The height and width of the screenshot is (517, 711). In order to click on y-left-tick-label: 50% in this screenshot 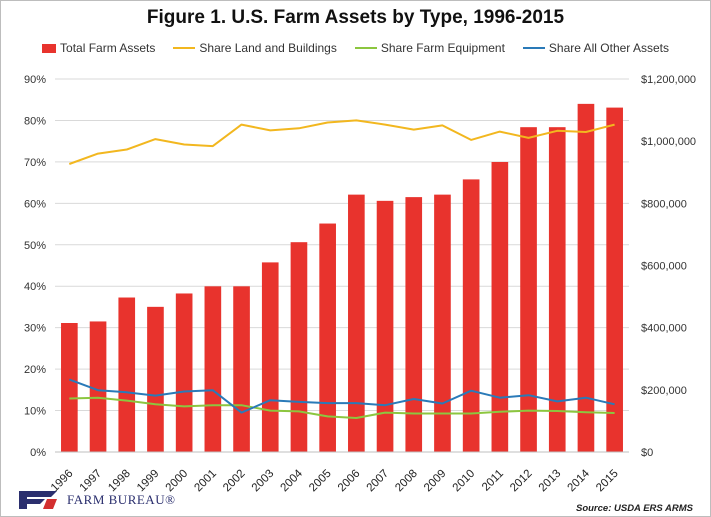, I will do `click(35, 246)`.